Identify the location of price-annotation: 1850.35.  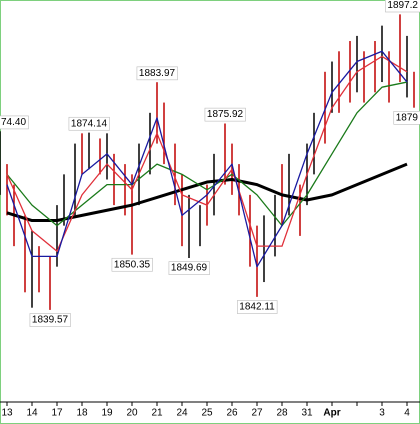
(132, 264).